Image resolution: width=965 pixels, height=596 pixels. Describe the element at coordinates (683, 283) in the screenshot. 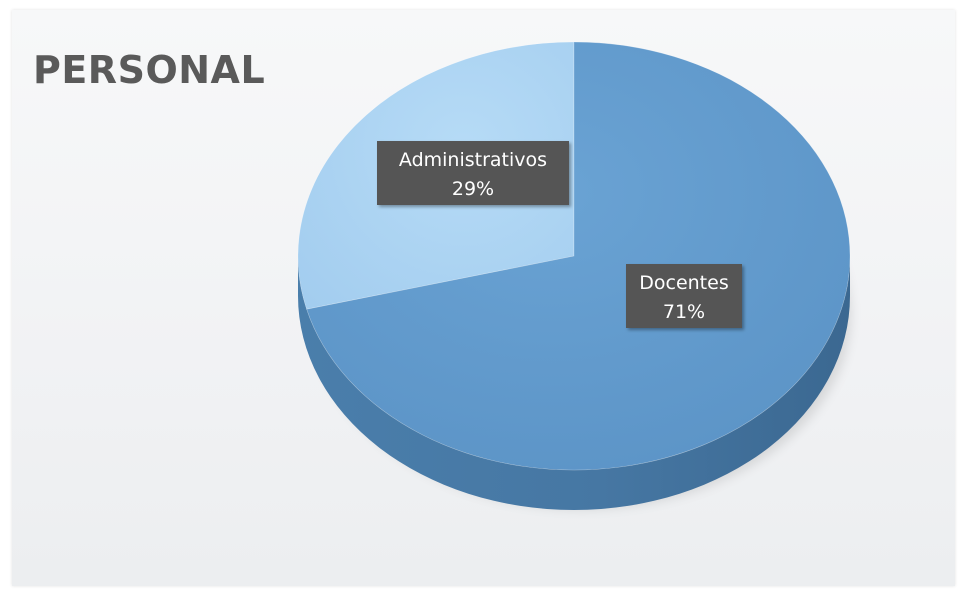

I see `data-label-category: Docentes` at that location.